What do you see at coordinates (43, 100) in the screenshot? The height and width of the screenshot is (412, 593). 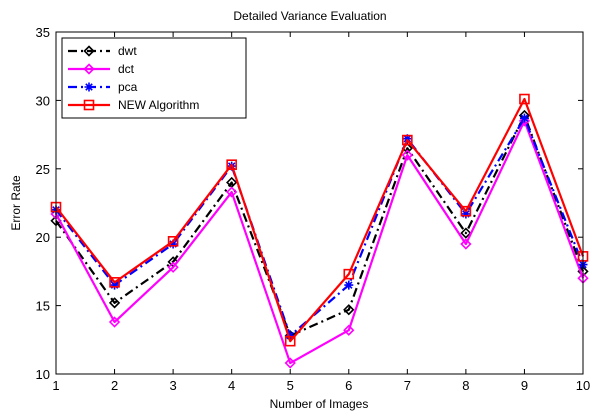 I see `y-tick-label: 30` at bounding box center [43, 100].